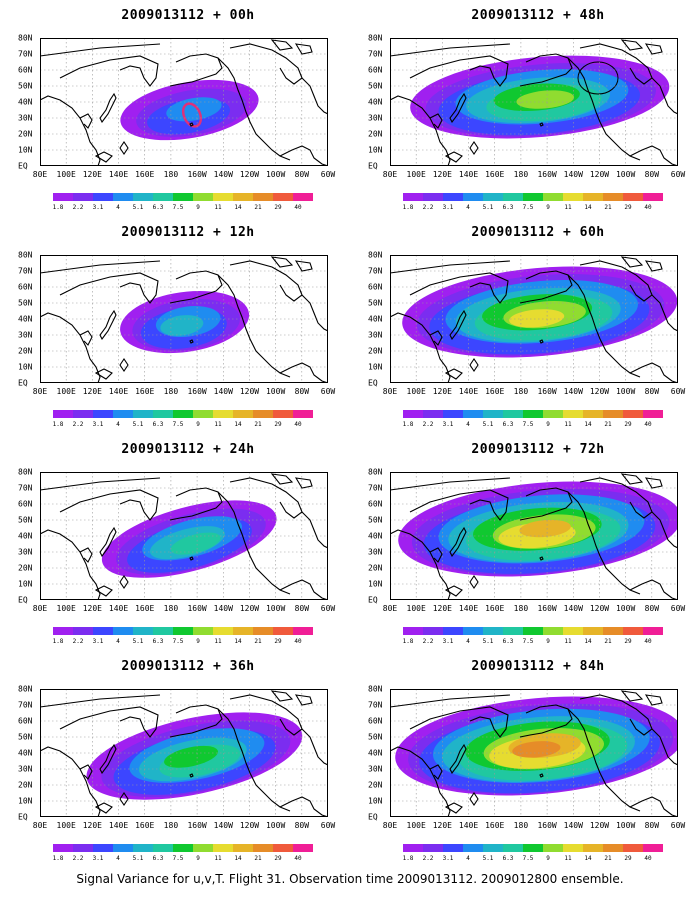 The height and width of the screenshot is (900, 700). Describe the element at coordinates (442, 174) in the screenshot. I see `longitude-tick-label: 120E` at that location.